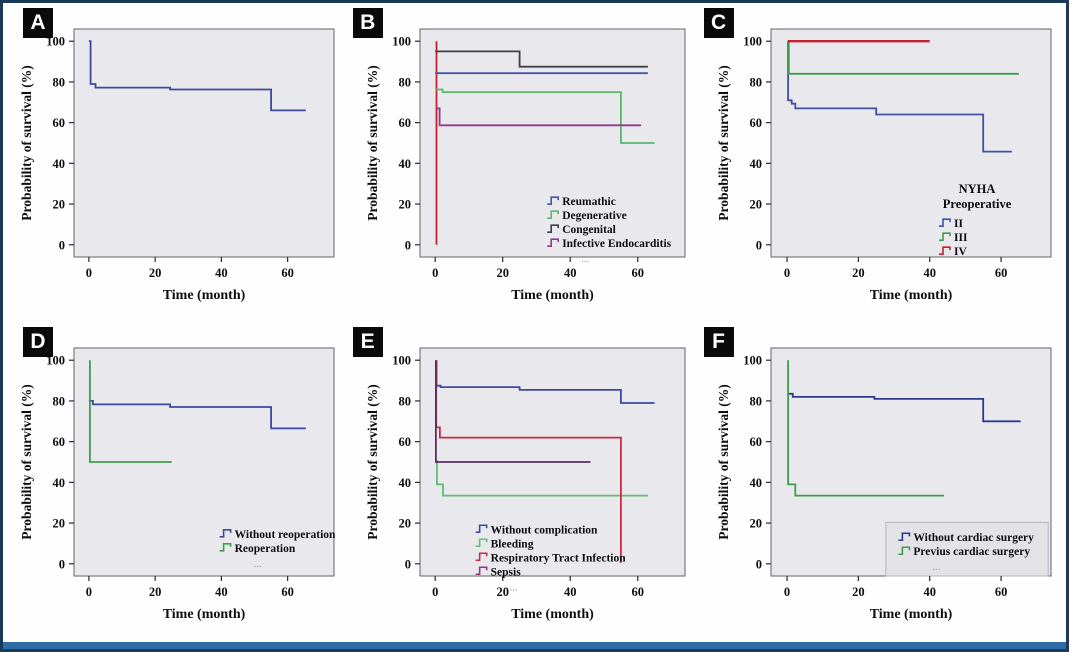  What do you see at coordinates (616, 244) in the screenshot?
I see `legend-item-label: Infective Endocarditis` at bounding box center [616, 244].